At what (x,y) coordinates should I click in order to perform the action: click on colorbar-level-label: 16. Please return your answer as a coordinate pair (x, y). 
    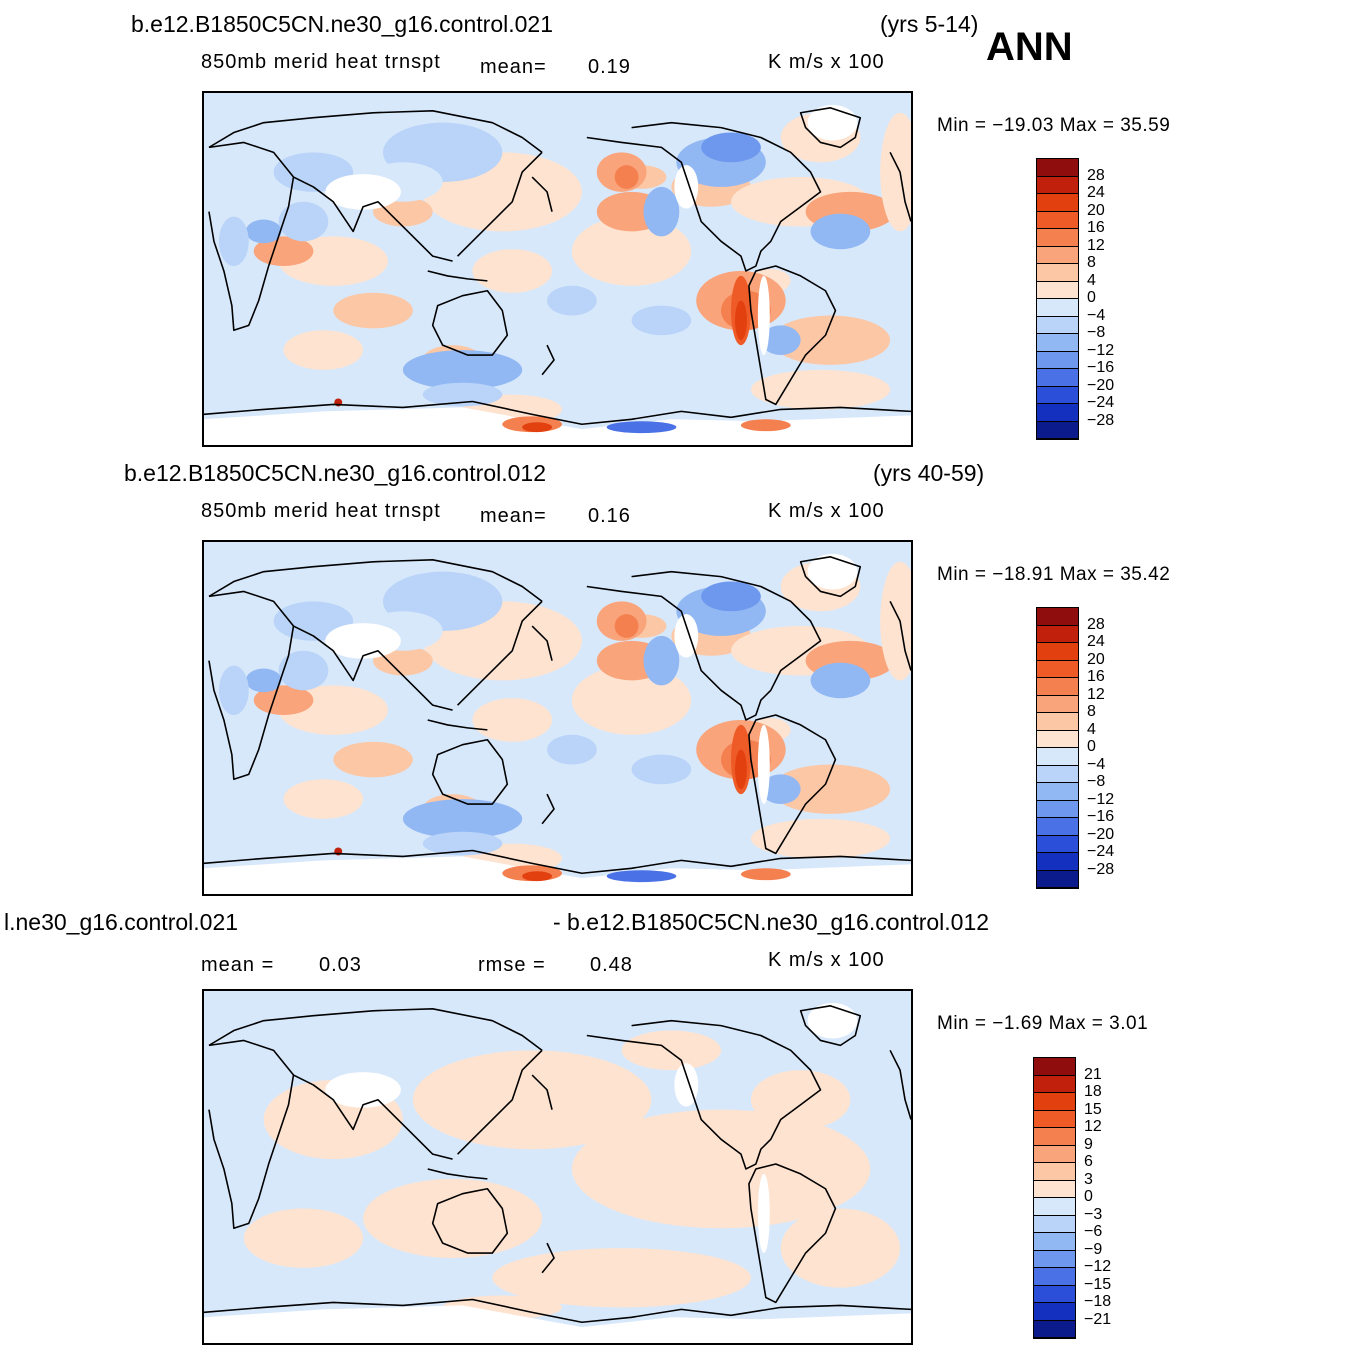
    Looking at the image, I should click on (1096, 676).